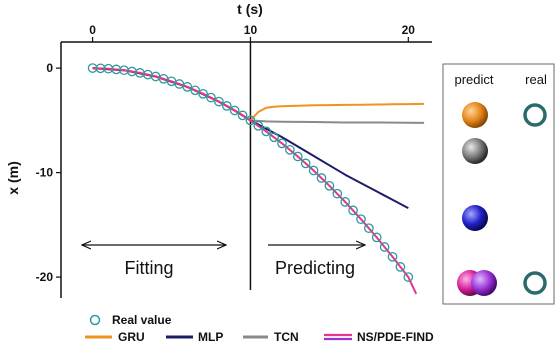  What do you see at coordinates (475, 151) in the screenshot?
I see `ball-tcn-icon` at bounding box center [475, 151].